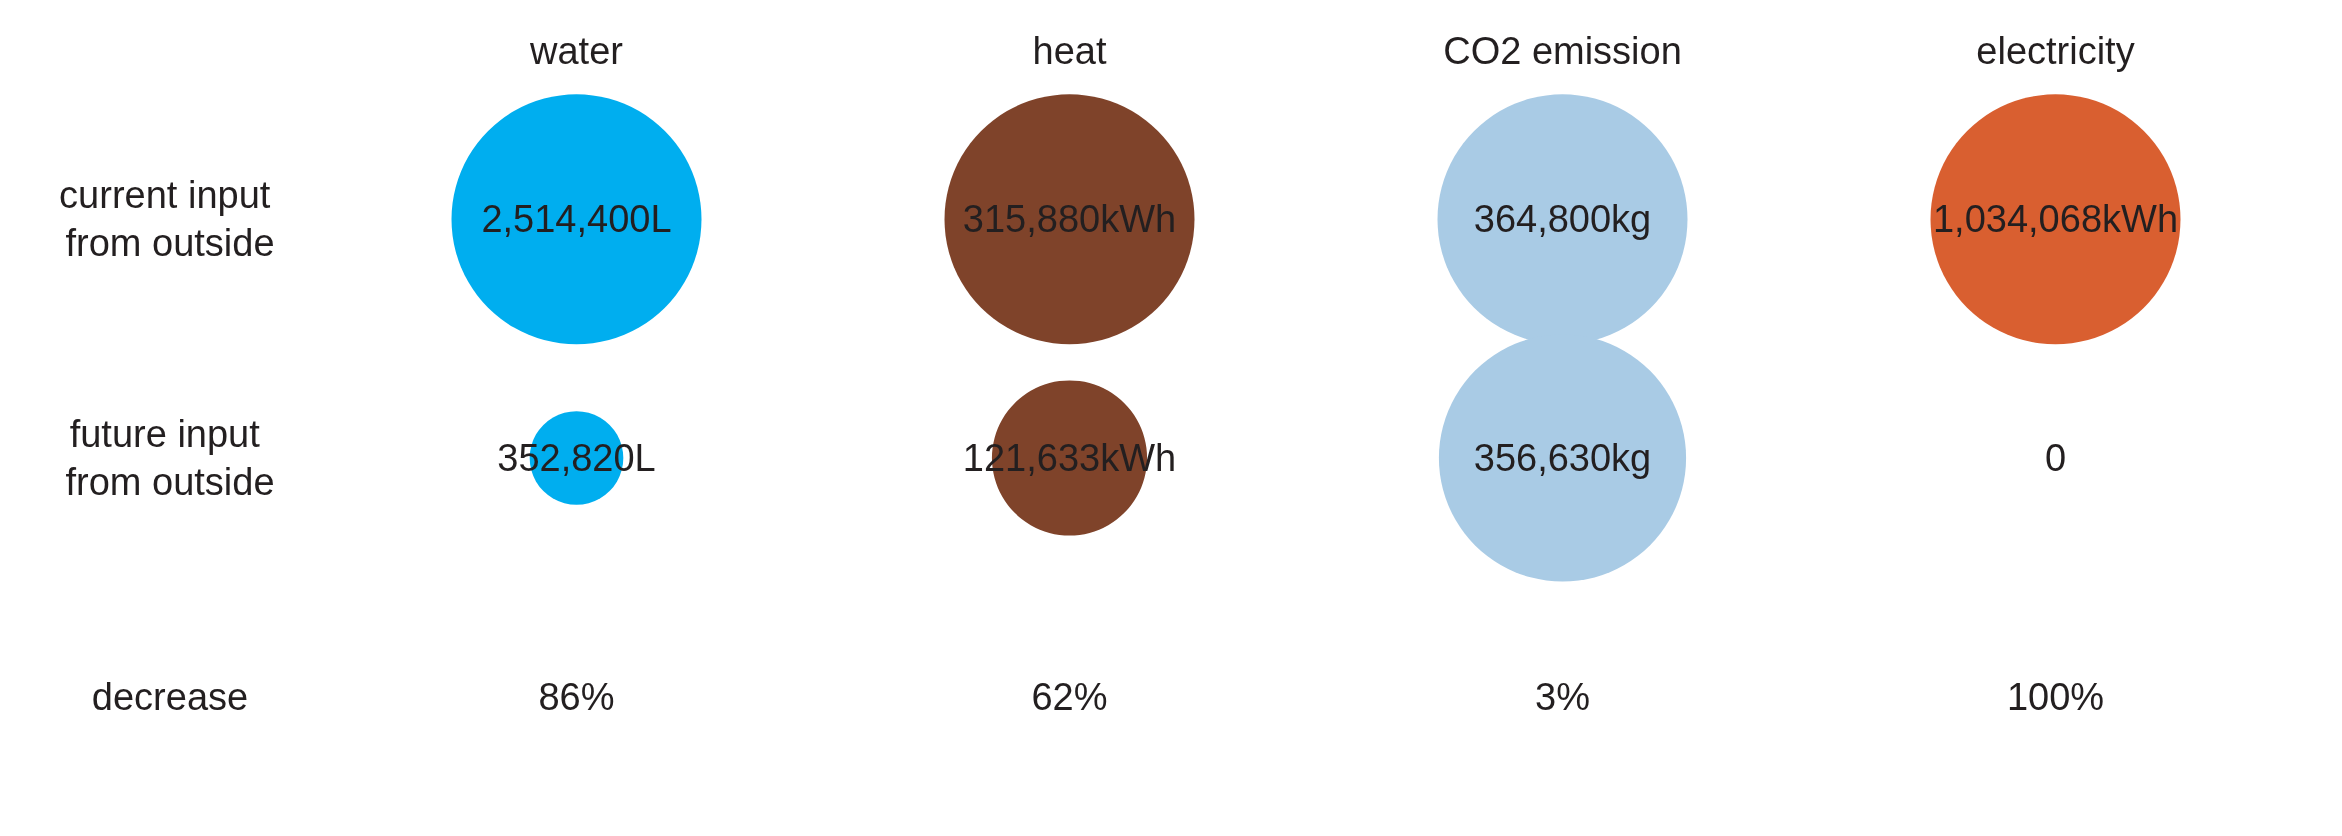  Describe the element at coordinates (1562, 696) in the screenshot. I see `data-label: 3%` at that location.